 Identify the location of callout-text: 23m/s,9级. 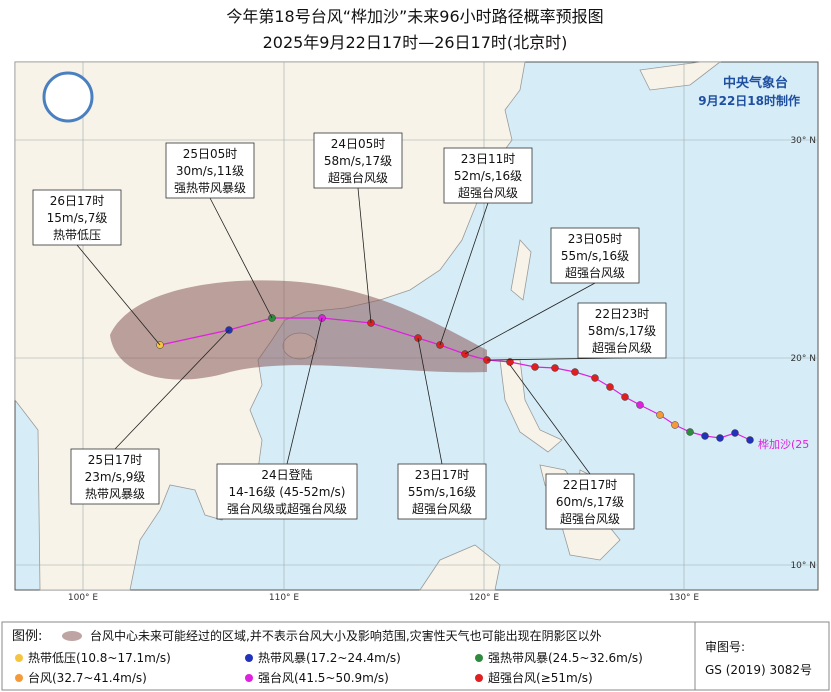
(115, 477).